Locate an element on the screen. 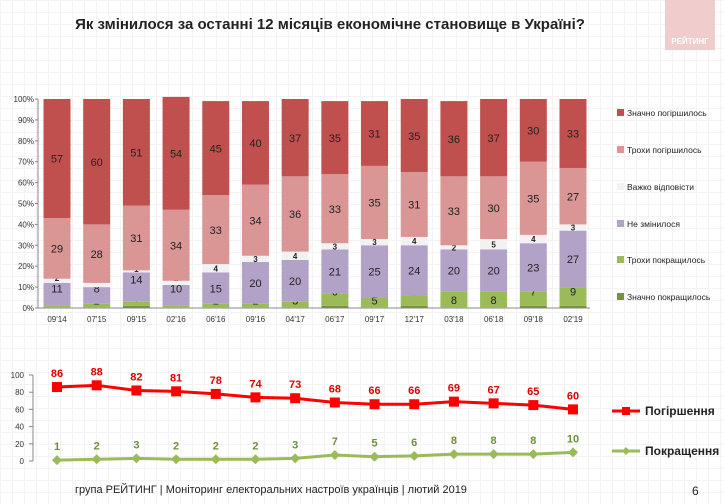  data-label: 23 is located at coordinates (533, 268).